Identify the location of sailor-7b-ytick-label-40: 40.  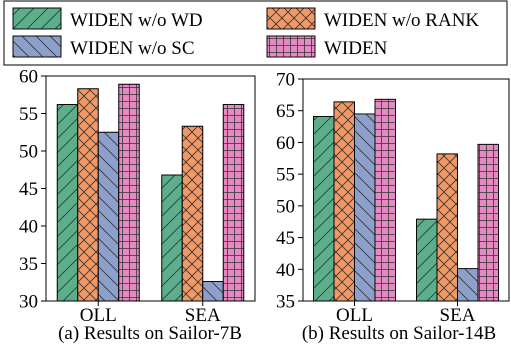
(28, 227).